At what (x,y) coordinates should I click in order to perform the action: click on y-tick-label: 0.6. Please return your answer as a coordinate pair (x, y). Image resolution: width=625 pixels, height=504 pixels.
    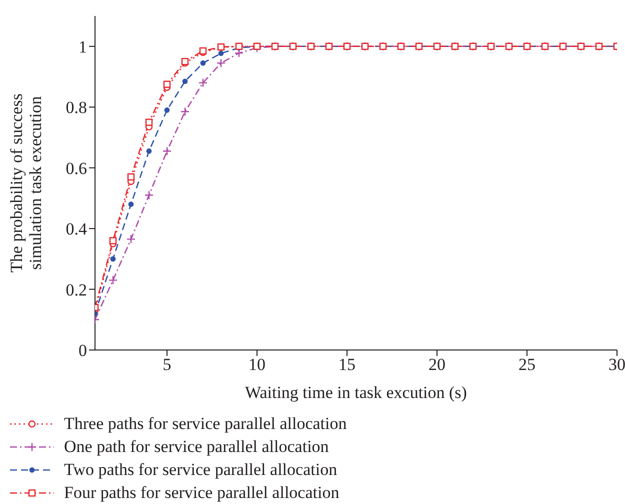
    Looking at the image, I should click on (76, 168).